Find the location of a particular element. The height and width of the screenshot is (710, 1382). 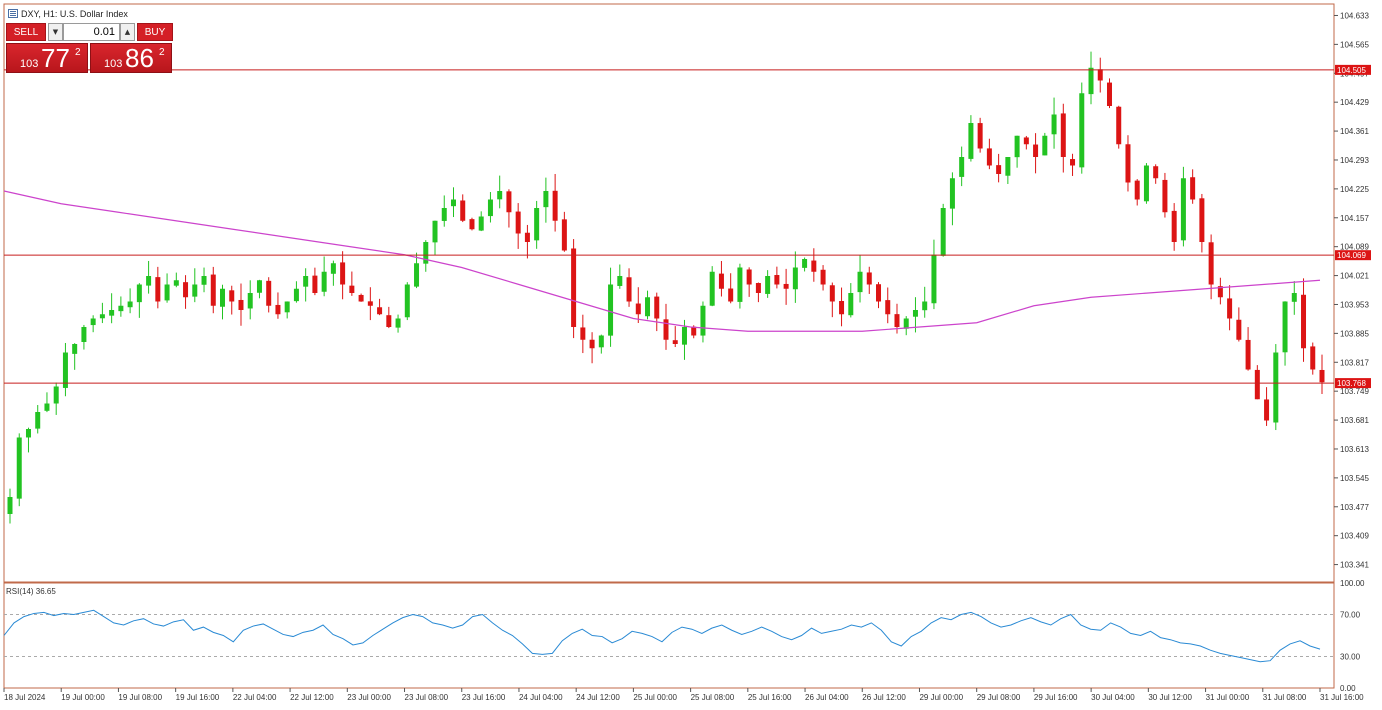

one-click-trading-panel: SELL ▼ 0.01 ▲ BUY 103 77 2 103 86 2 is located at coordinates (89, 48).